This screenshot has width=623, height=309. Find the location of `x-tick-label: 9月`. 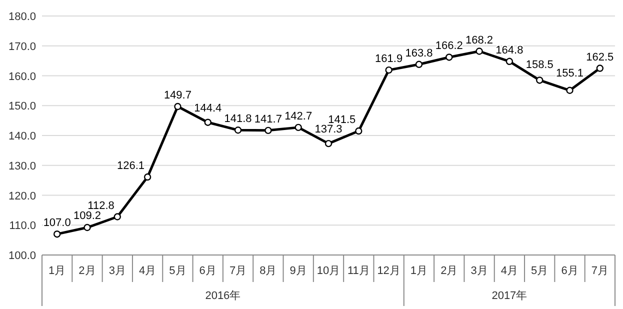

x-tick-label: 9月 is located at coordinates (298, 271).